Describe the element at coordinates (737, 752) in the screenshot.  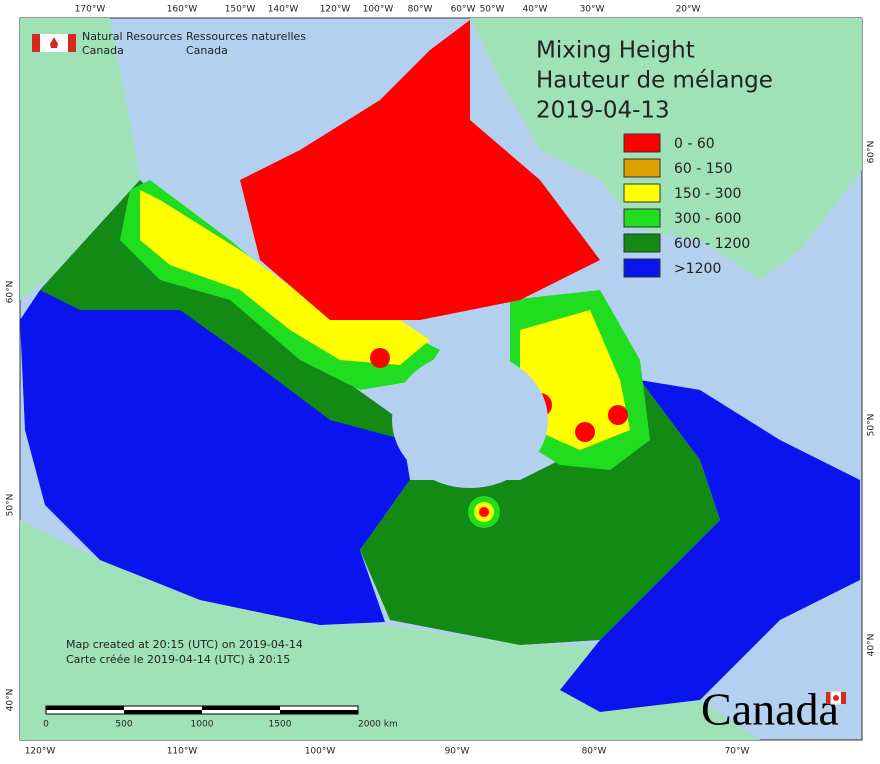
I see `longitude-label: 70°W` at that location.